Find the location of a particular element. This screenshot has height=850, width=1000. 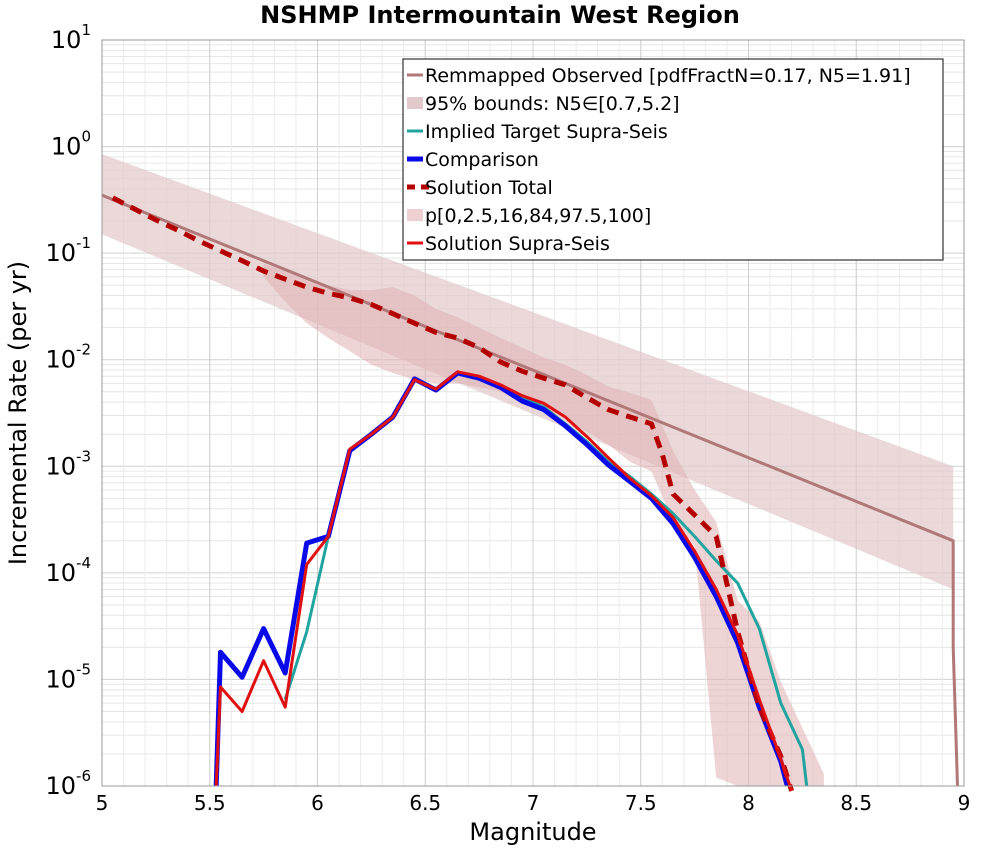

y-tick-label: 10⁻⁶ is located at coordinates (68, 783).